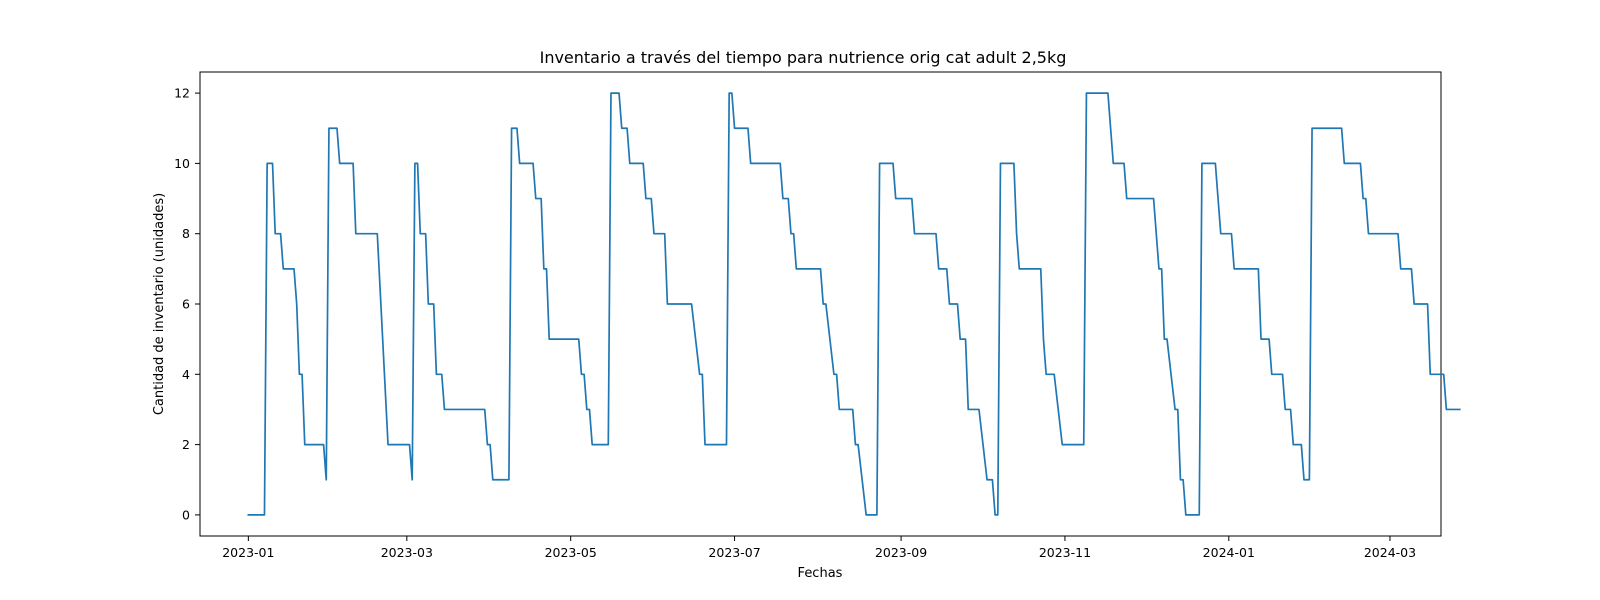 The image size is (1600, 600). Describe the element at coordinates (407, 552) in the screenshot. I see `x-tick-label: 2023-03` at that location.